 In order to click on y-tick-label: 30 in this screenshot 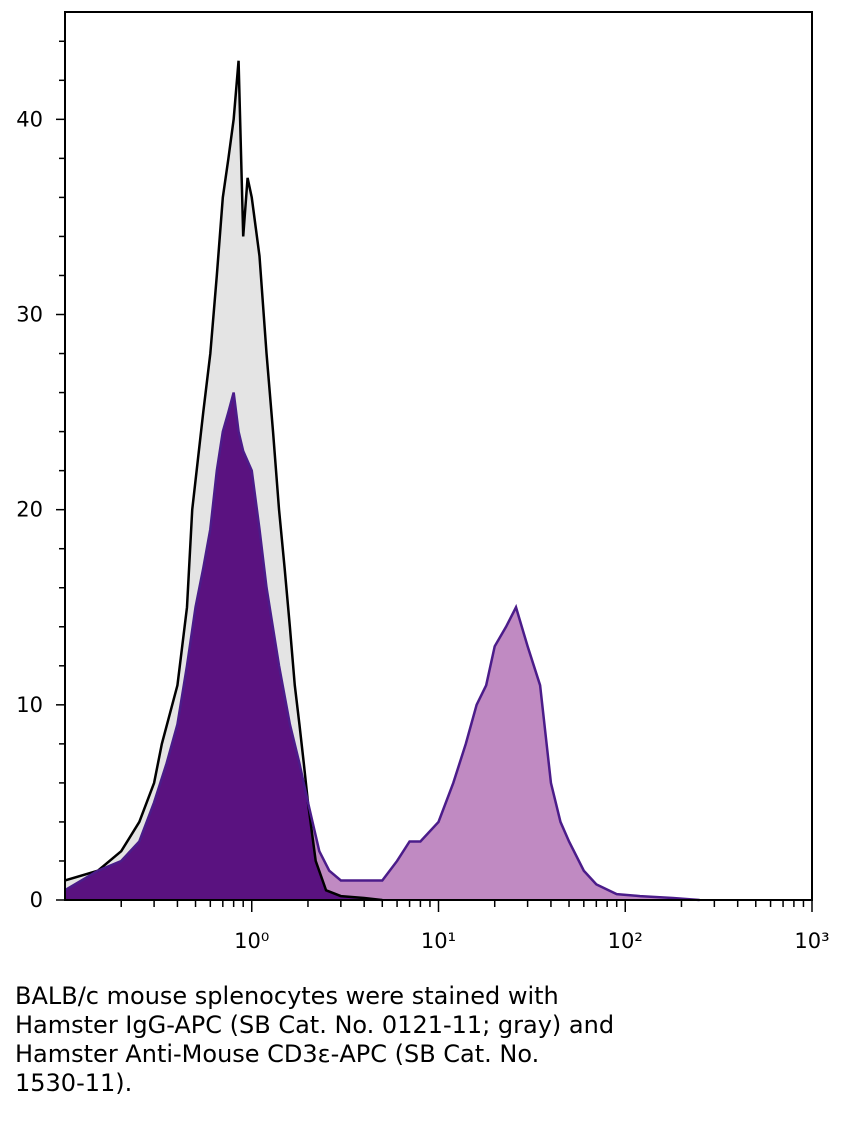, I will do `click(29, 315)`.